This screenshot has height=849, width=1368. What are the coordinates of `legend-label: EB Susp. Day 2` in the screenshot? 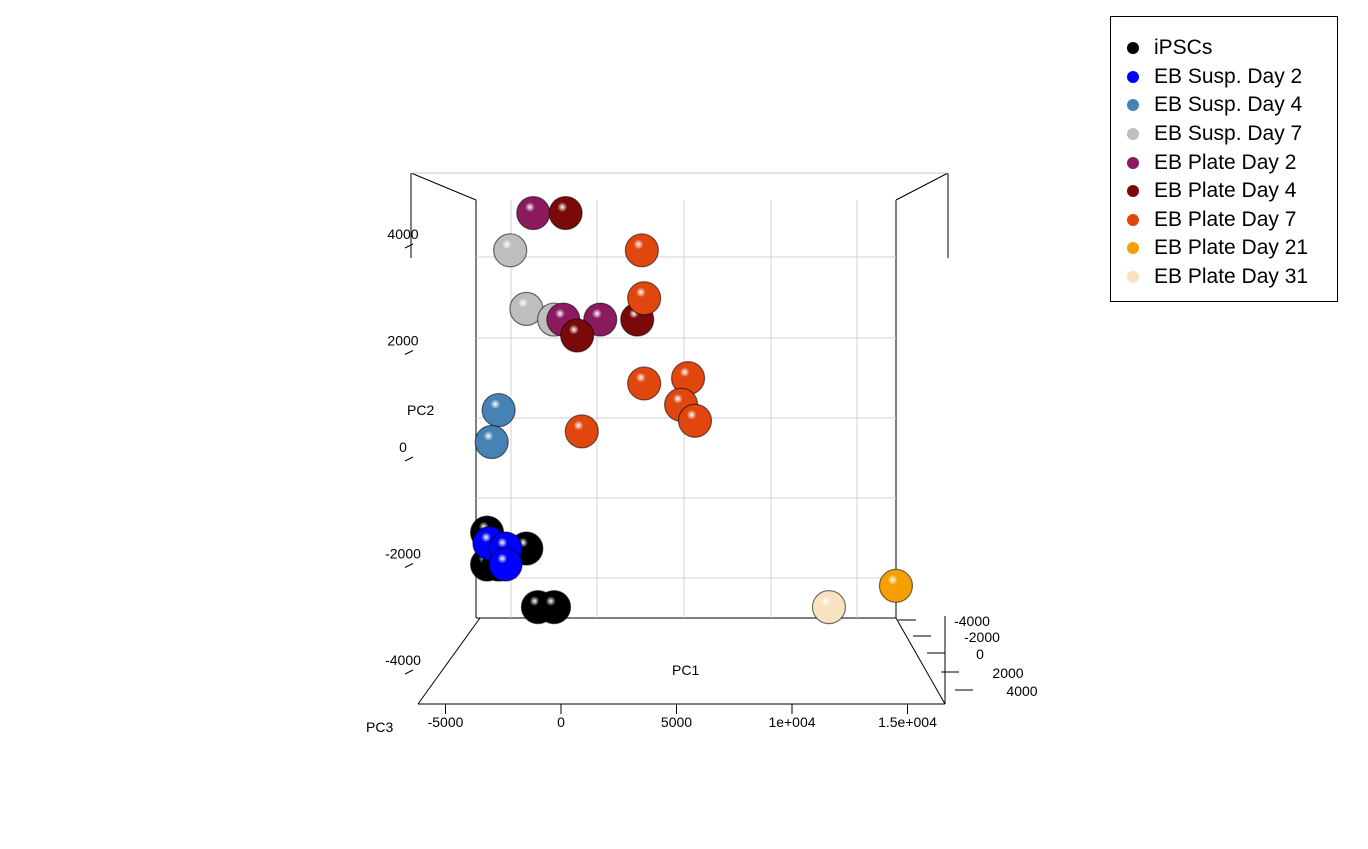 It's located at (1228, 76).